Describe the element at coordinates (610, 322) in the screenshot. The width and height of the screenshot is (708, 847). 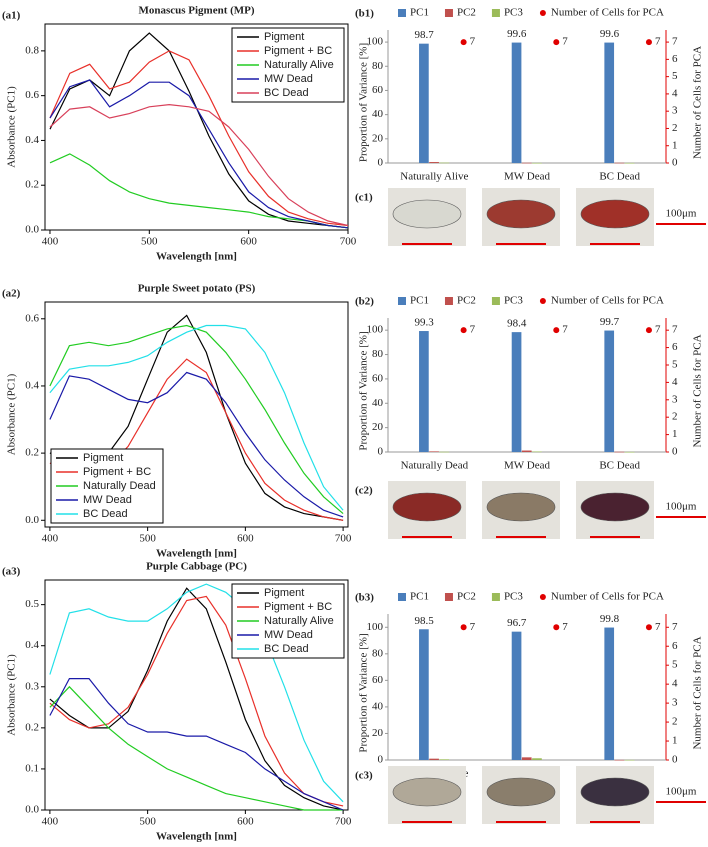
I see `data-label: 99.7` at that location.